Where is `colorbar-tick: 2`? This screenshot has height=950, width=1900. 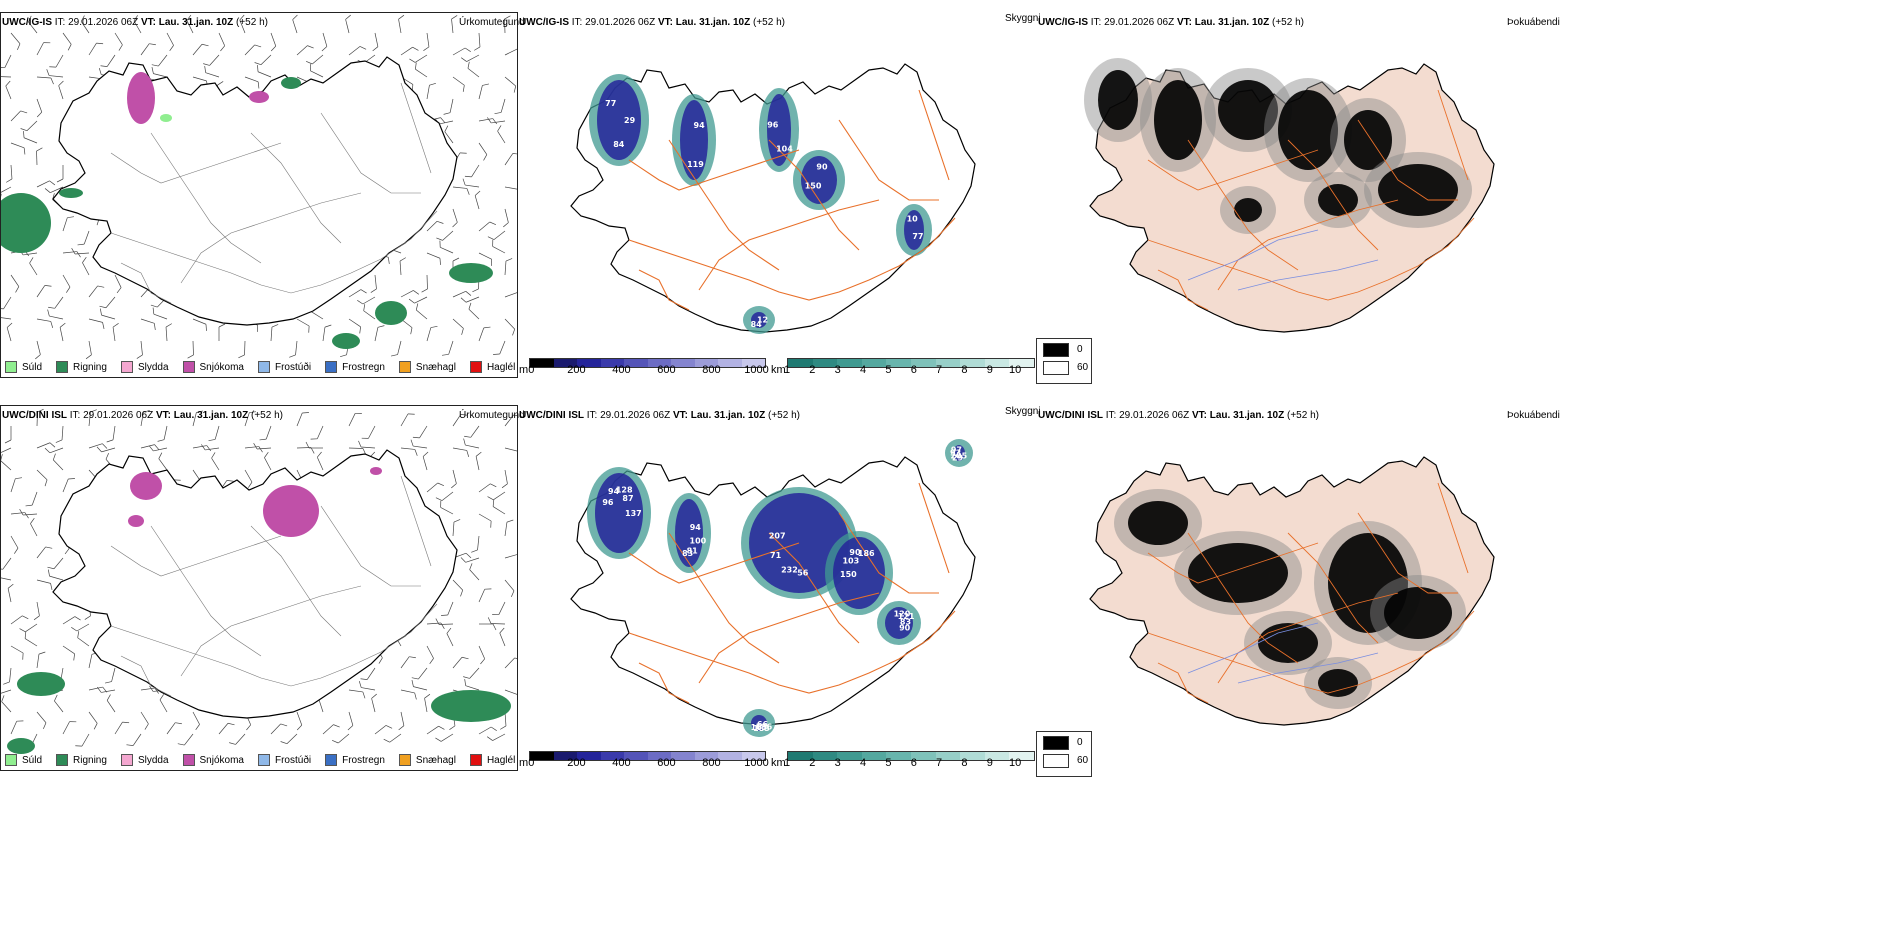
colorbar-tick: 2 is located at coordinates (812, 763).